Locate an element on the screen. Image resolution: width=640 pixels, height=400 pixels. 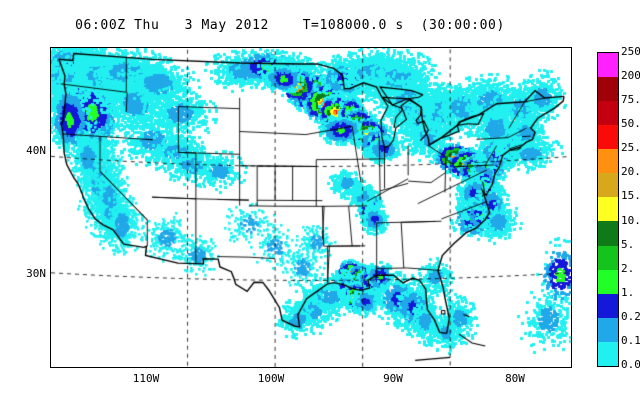
colorbar-tick-7: 10. is located at coordinates (630, 220).